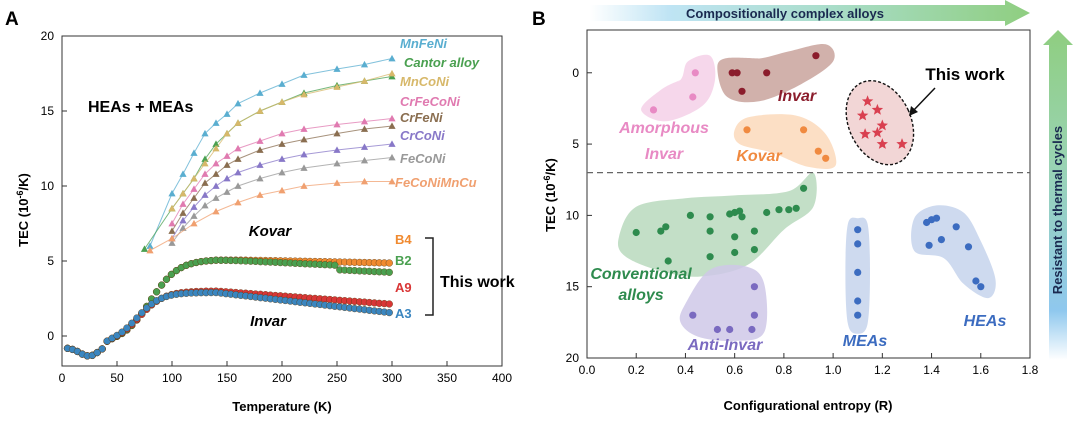 This screenshot has height=423, width=1080. I want to click on b-x-tick-label: 0.2, so click(636, 370).